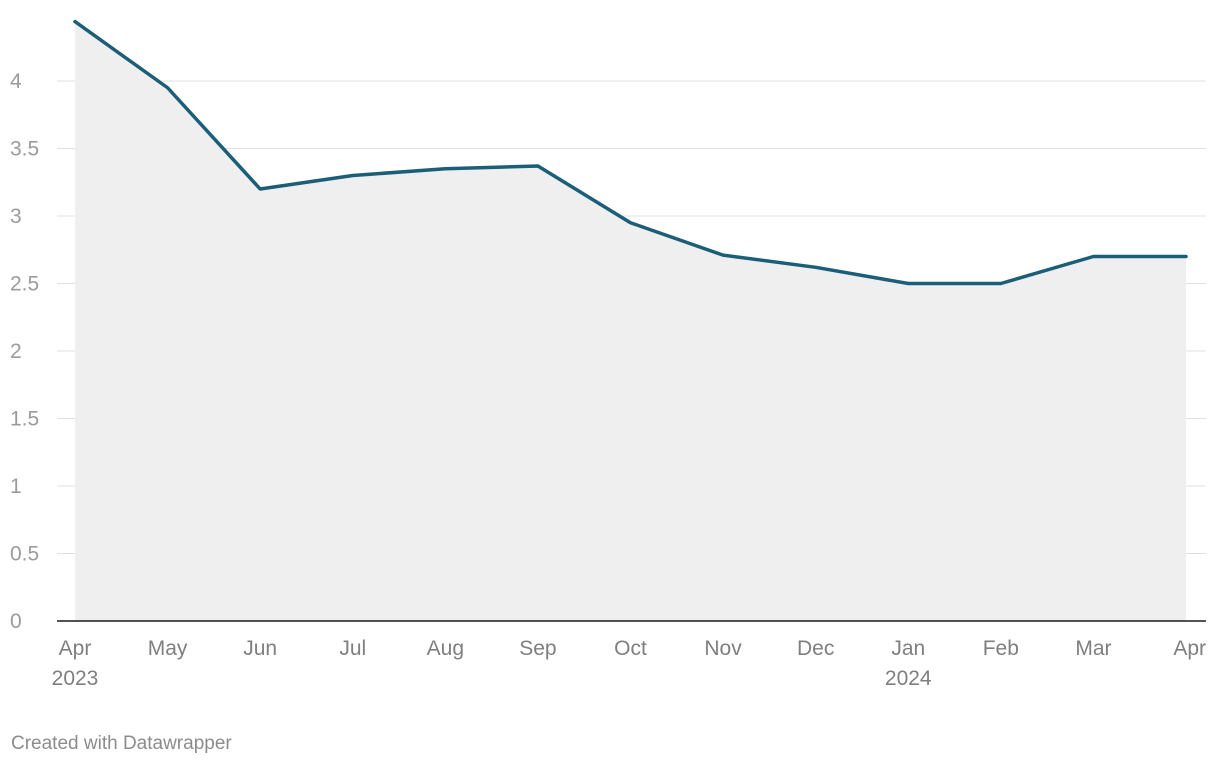 The width and height of the screenshot is (1220, 768). I want to click on x-tick-label: Nov, so click(723, 648).